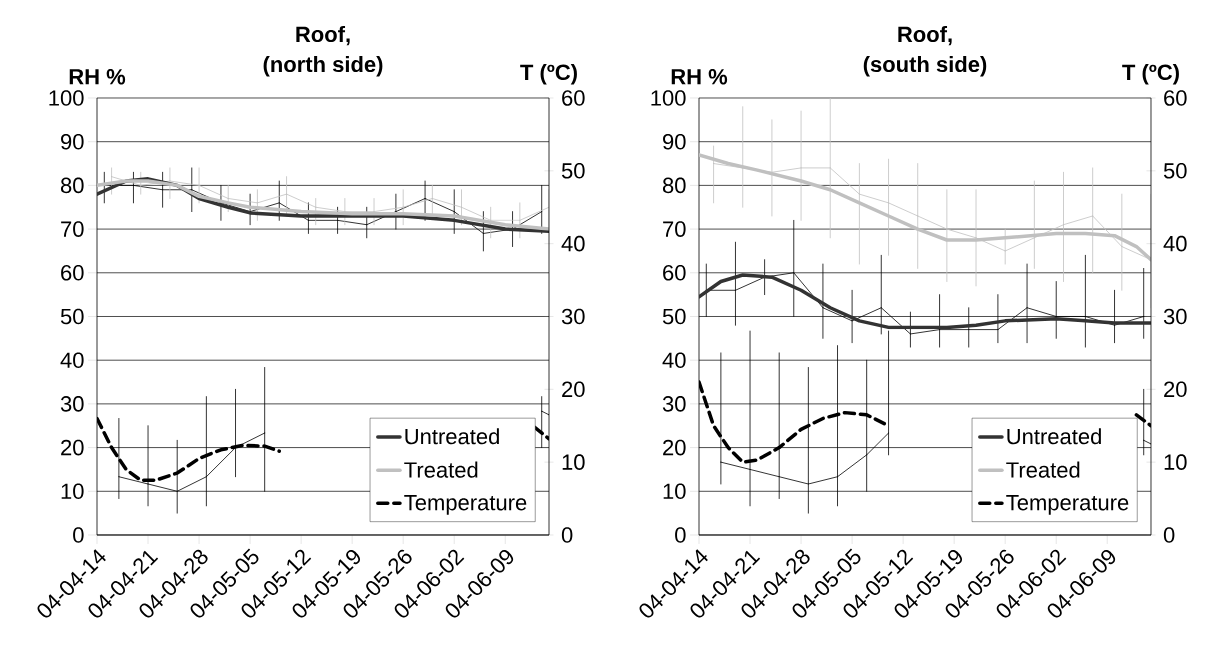 Image resolution: width=1216 pixels, height=666 pixels. What do you see at coordinates (323, 66) in the screenshot?
I see `chart-subtitle: (north side)` at bounding box center [323, 66].